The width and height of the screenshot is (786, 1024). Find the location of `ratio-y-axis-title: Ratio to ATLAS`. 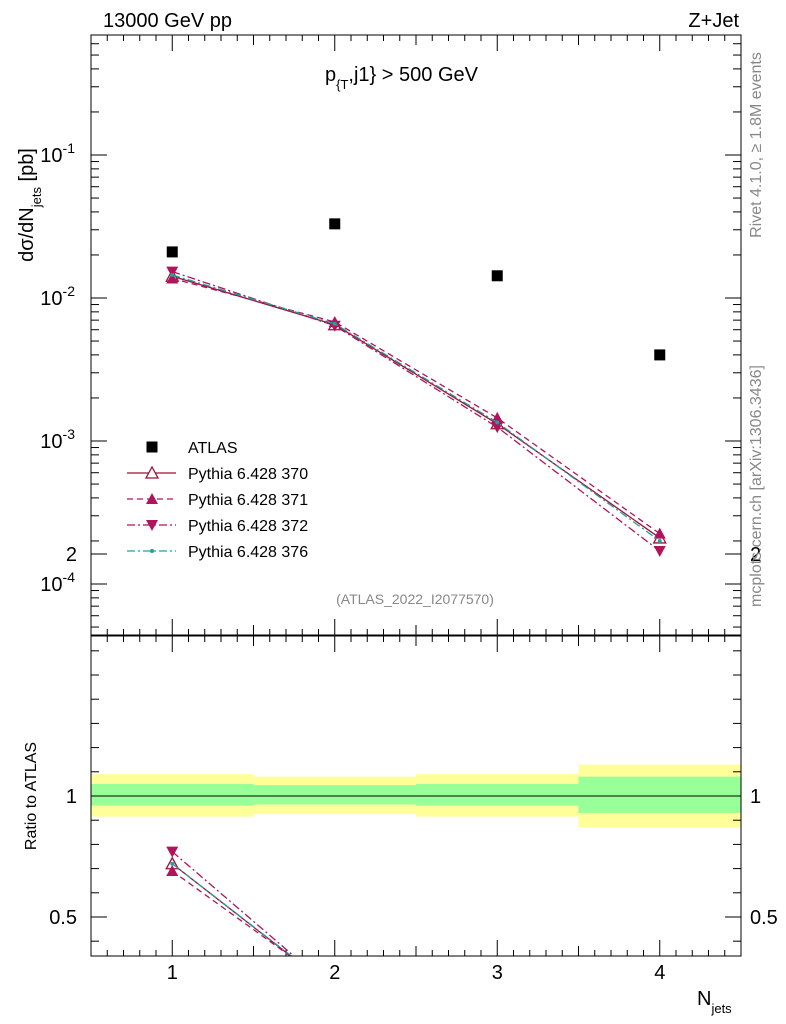

ratio-y-axis-title: Ratio to ATLAS is located at coordinates (31, 796).